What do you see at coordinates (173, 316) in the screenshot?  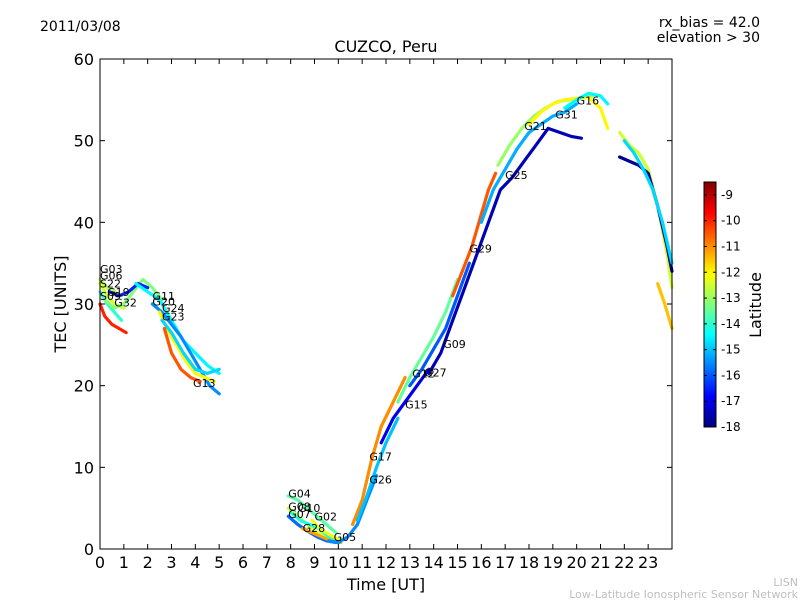 I see `satellite-label-g23: G23` at bounding box center [173, 316].